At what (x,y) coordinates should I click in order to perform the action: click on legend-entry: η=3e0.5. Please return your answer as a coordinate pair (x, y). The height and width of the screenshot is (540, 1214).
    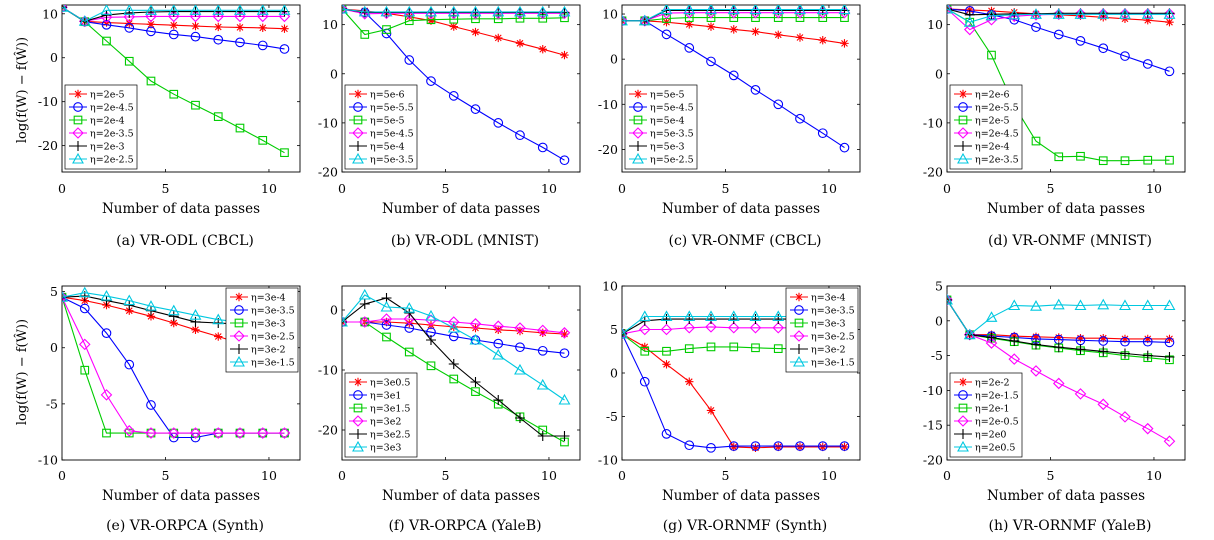
    Looking at the image, I should click on (390, 382).